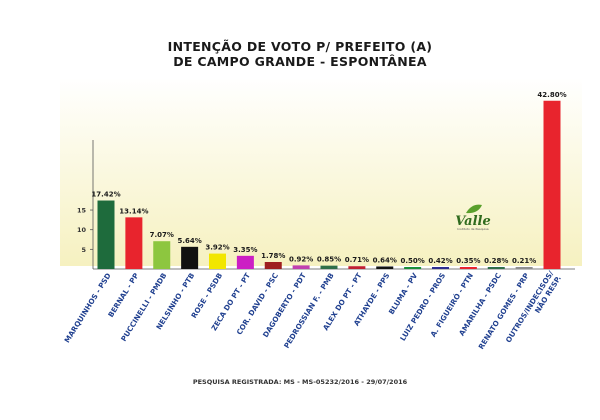 Image resolution: width=600 pixels, height=420 pixels. I want to click on y-tick-label: 5, so click(83, 250).